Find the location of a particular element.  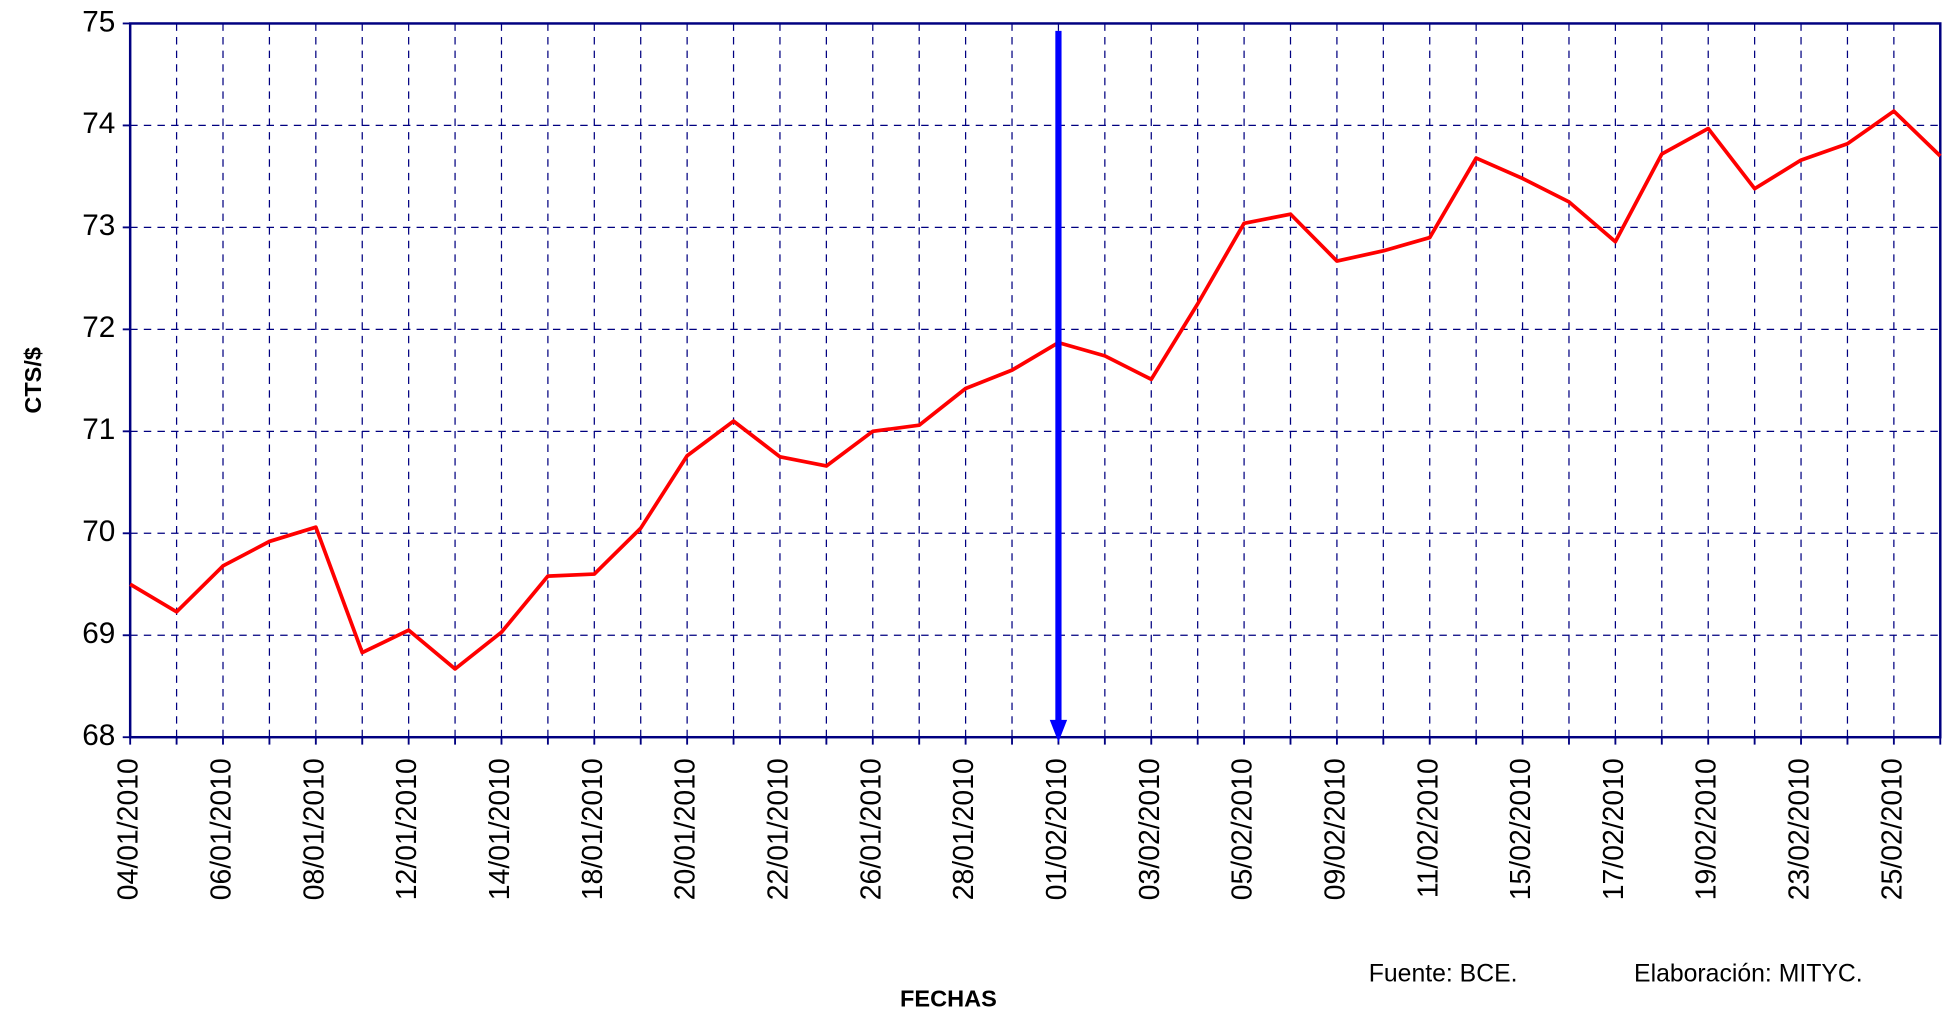

x-tick-label: 23/02/2010 is located at coordinates (1800, 829).